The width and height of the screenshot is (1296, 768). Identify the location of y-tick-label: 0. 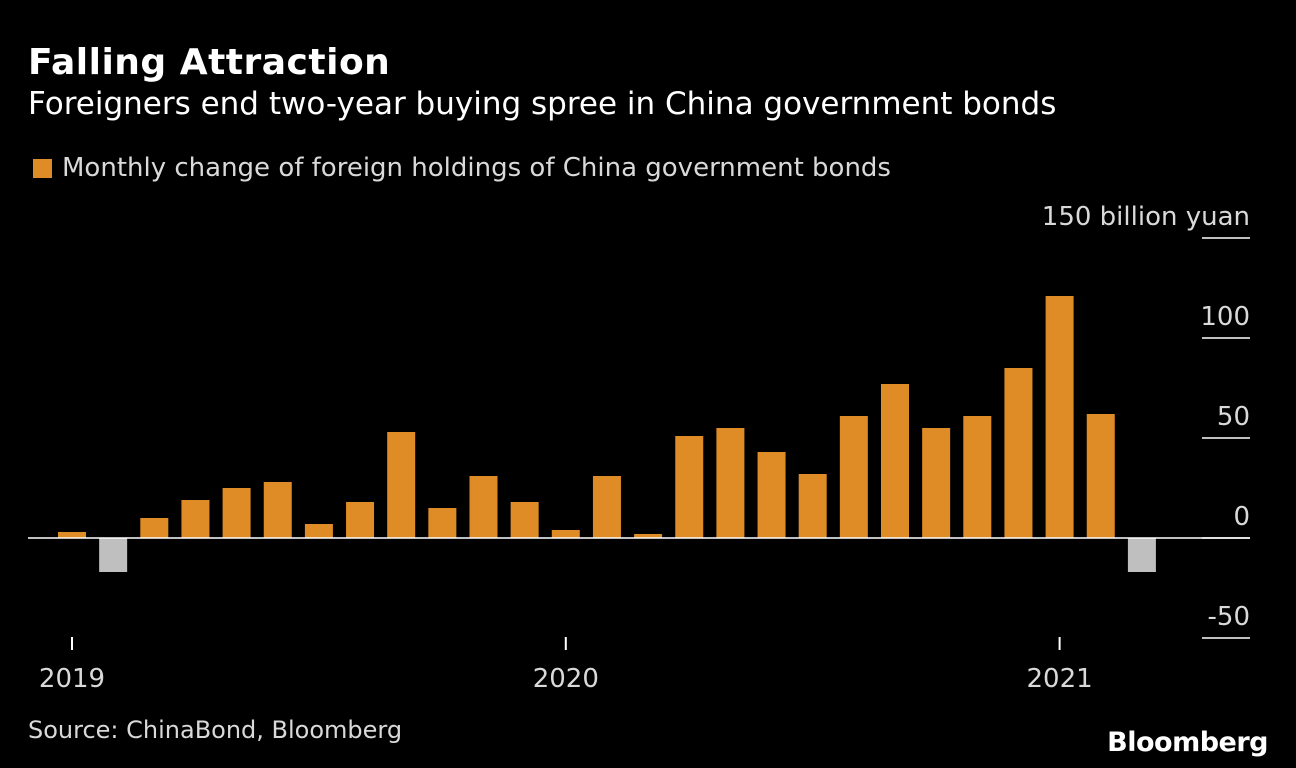
(1241, 517).